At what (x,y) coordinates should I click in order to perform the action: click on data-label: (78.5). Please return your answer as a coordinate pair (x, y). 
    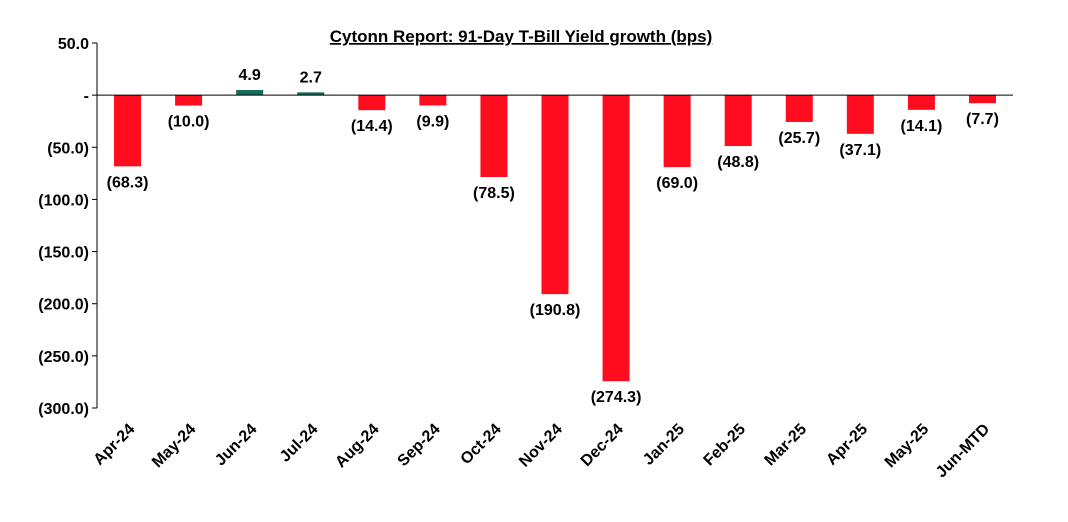
    Looking at the image, I should click on (494, 193).